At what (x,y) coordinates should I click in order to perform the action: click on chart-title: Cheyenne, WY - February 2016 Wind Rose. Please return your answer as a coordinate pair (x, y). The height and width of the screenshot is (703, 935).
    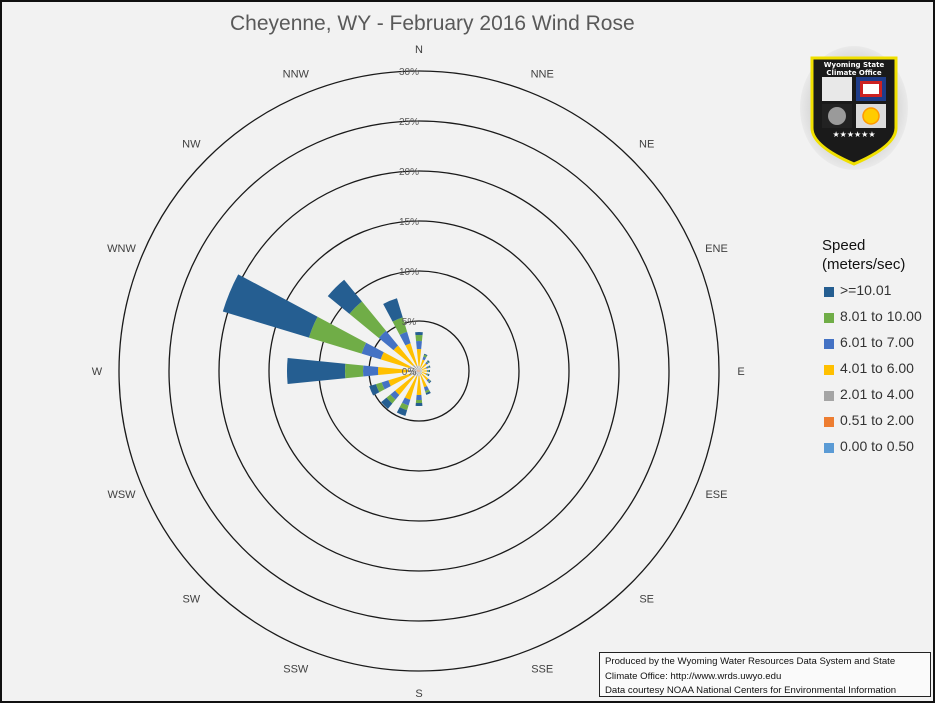
    Looking at the image, I should click on (432, 23).